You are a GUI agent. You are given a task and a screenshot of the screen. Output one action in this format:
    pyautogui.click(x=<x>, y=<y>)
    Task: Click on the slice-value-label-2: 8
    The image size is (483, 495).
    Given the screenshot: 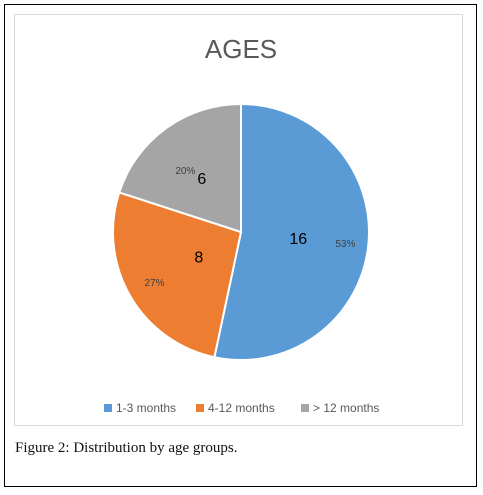 What is the action you would take?
    pyautogui.click(x=198, y=257)
    